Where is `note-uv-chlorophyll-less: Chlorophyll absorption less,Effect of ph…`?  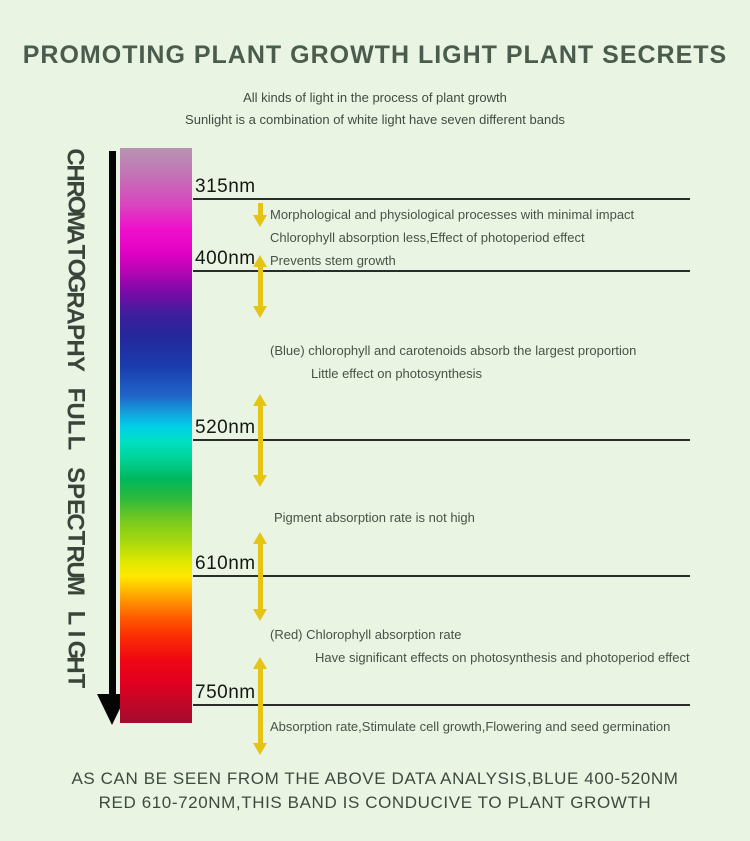
note-uv-chlorophyll-less: Chlorophyll absorption less,Effect of ph… is located at coordinates (427, 237).